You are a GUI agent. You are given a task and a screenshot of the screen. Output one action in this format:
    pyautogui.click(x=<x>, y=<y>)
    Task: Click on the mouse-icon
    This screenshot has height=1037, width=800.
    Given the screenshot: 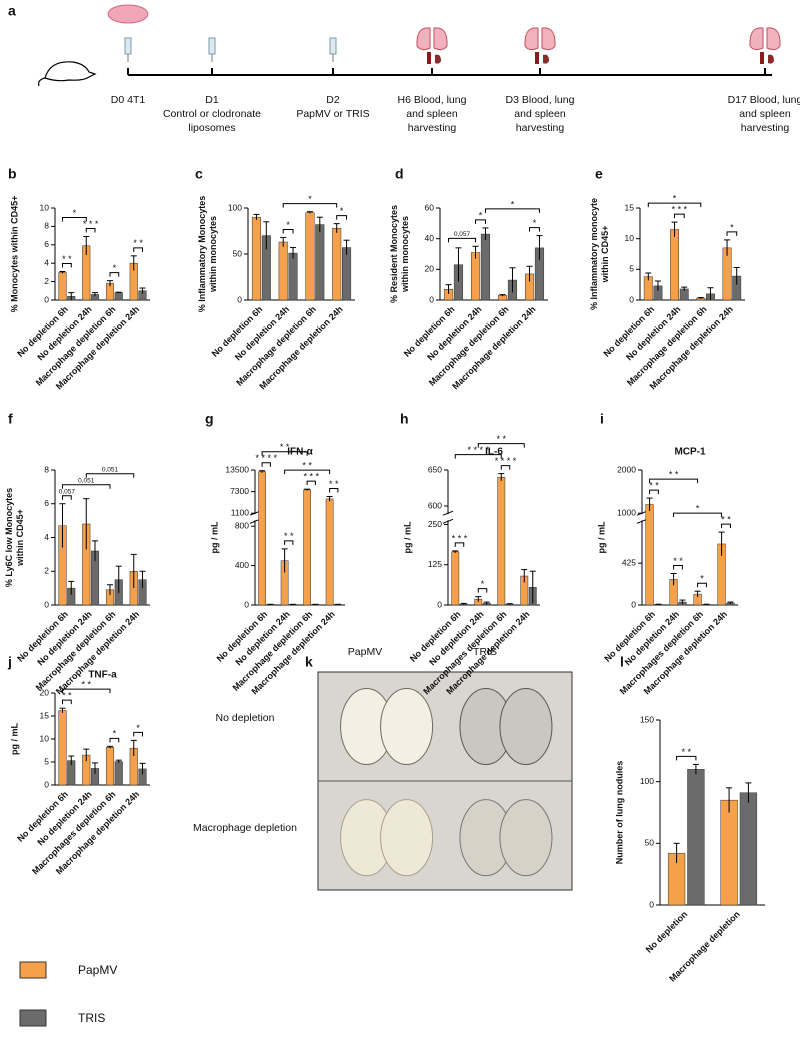 What is the action you would take?
    pyautogui.click(x=67, y=74)
    